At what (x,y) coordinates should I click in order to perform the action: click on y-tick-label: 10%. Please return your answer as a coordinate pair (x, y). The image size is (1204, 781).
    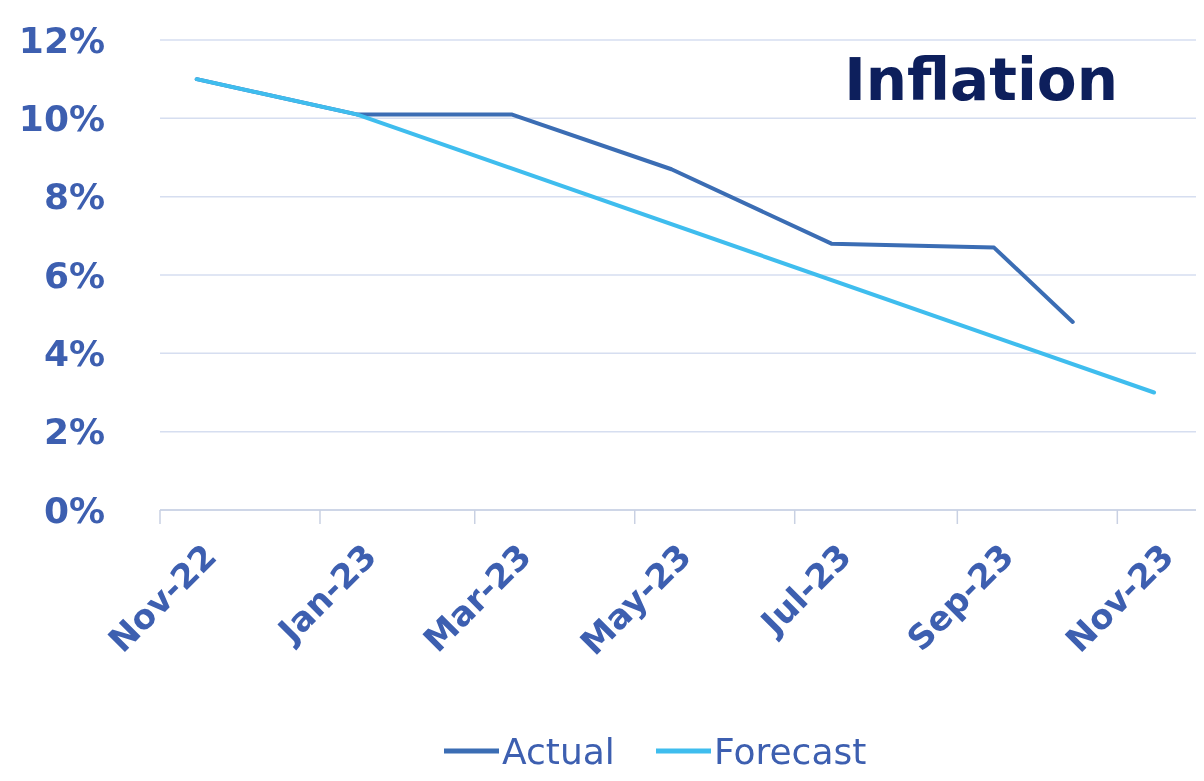
    Looking at the image, I should click on (61, 118).